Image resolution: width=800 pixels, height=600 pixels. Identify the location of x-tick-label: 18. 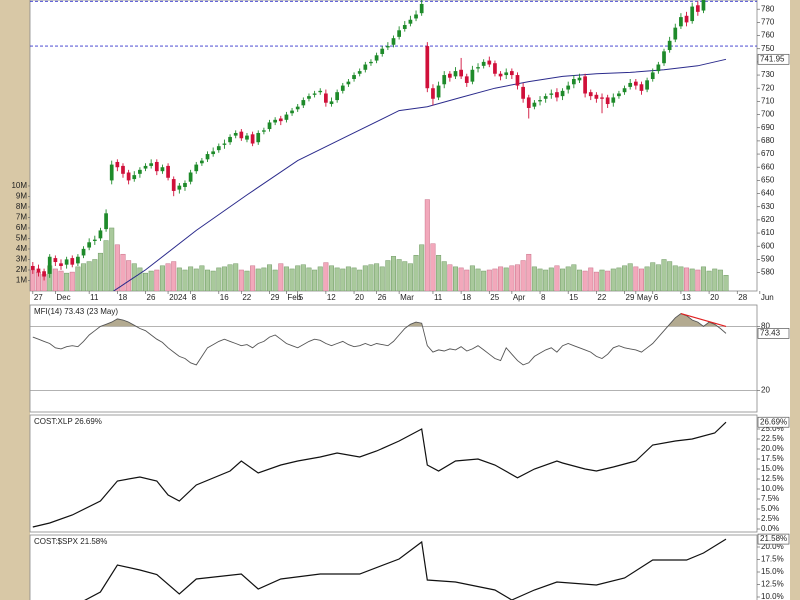
(466, 297).